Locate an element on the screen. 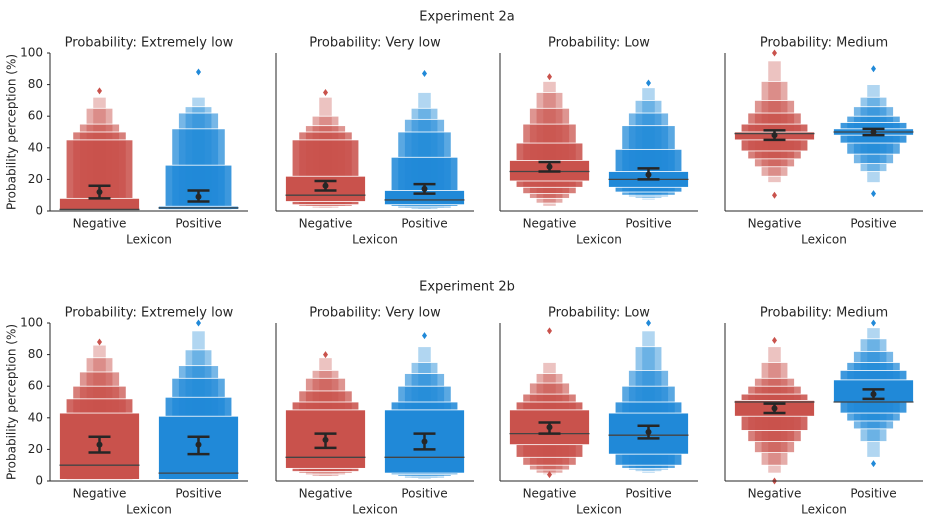 This screenshot has width=925, height=515. row-title: Experiment 2b is located at coordinates (467, 287).